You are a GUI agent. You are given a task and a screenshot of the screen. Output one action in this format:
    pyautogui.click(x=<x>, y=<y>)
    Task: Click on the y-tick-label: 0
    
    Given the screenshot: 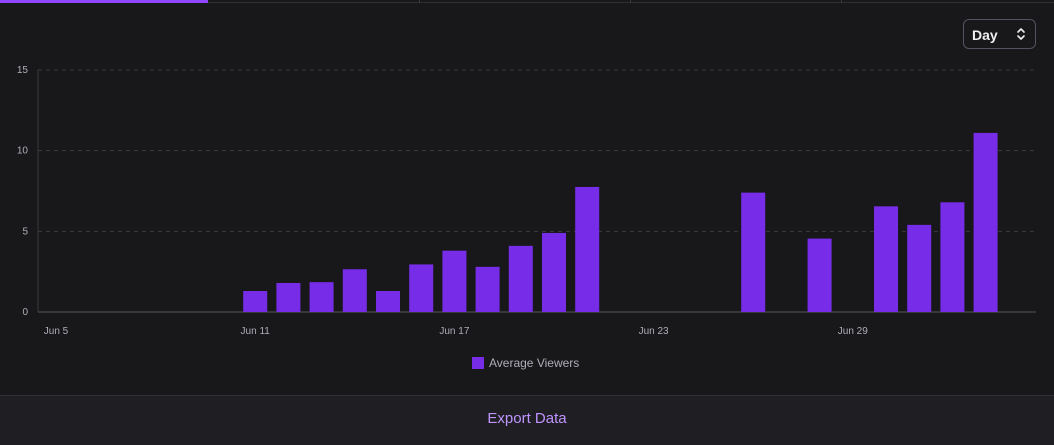 What is the action you would take?
    pyautogui.click(x=25, y=312)
    